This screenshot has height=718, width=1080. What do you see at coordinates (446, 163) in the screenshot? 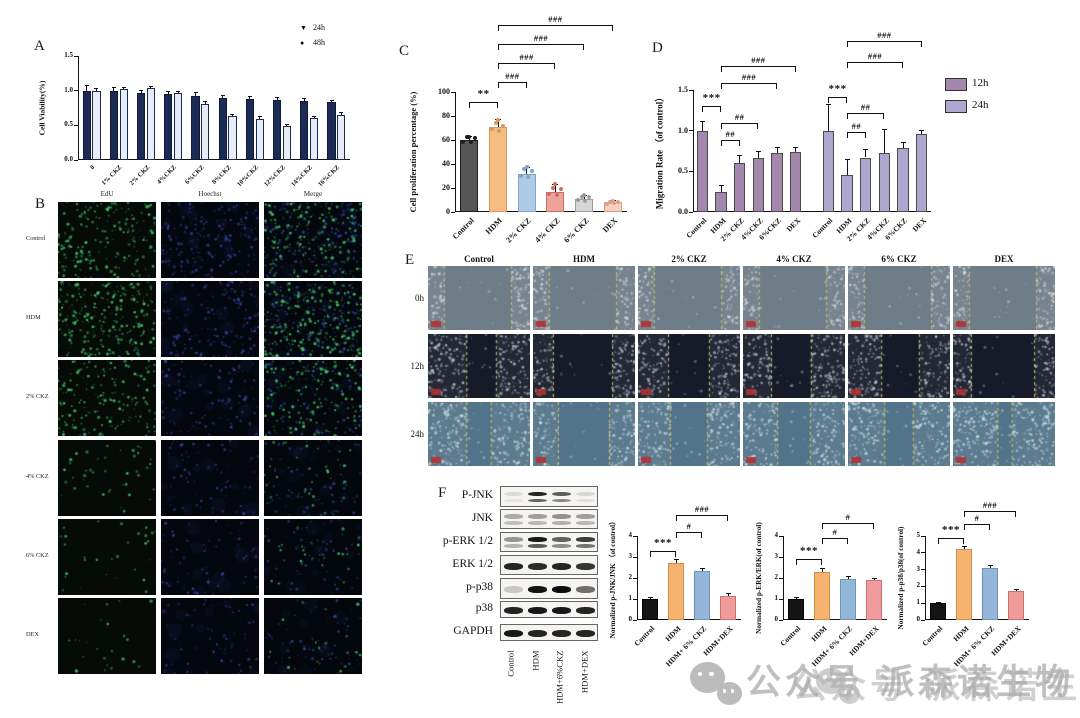
I see `y-tick-label: 40` at bounding box center [446, 163].